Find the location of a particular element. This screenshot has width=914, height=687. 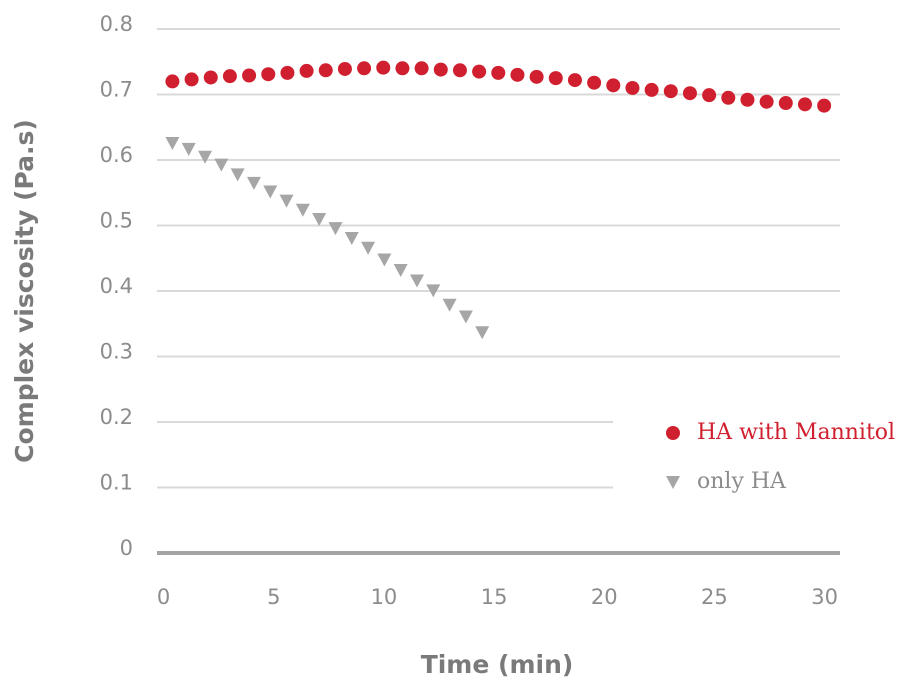

x-tick-label: 25 is located at coordinates (714, 597).